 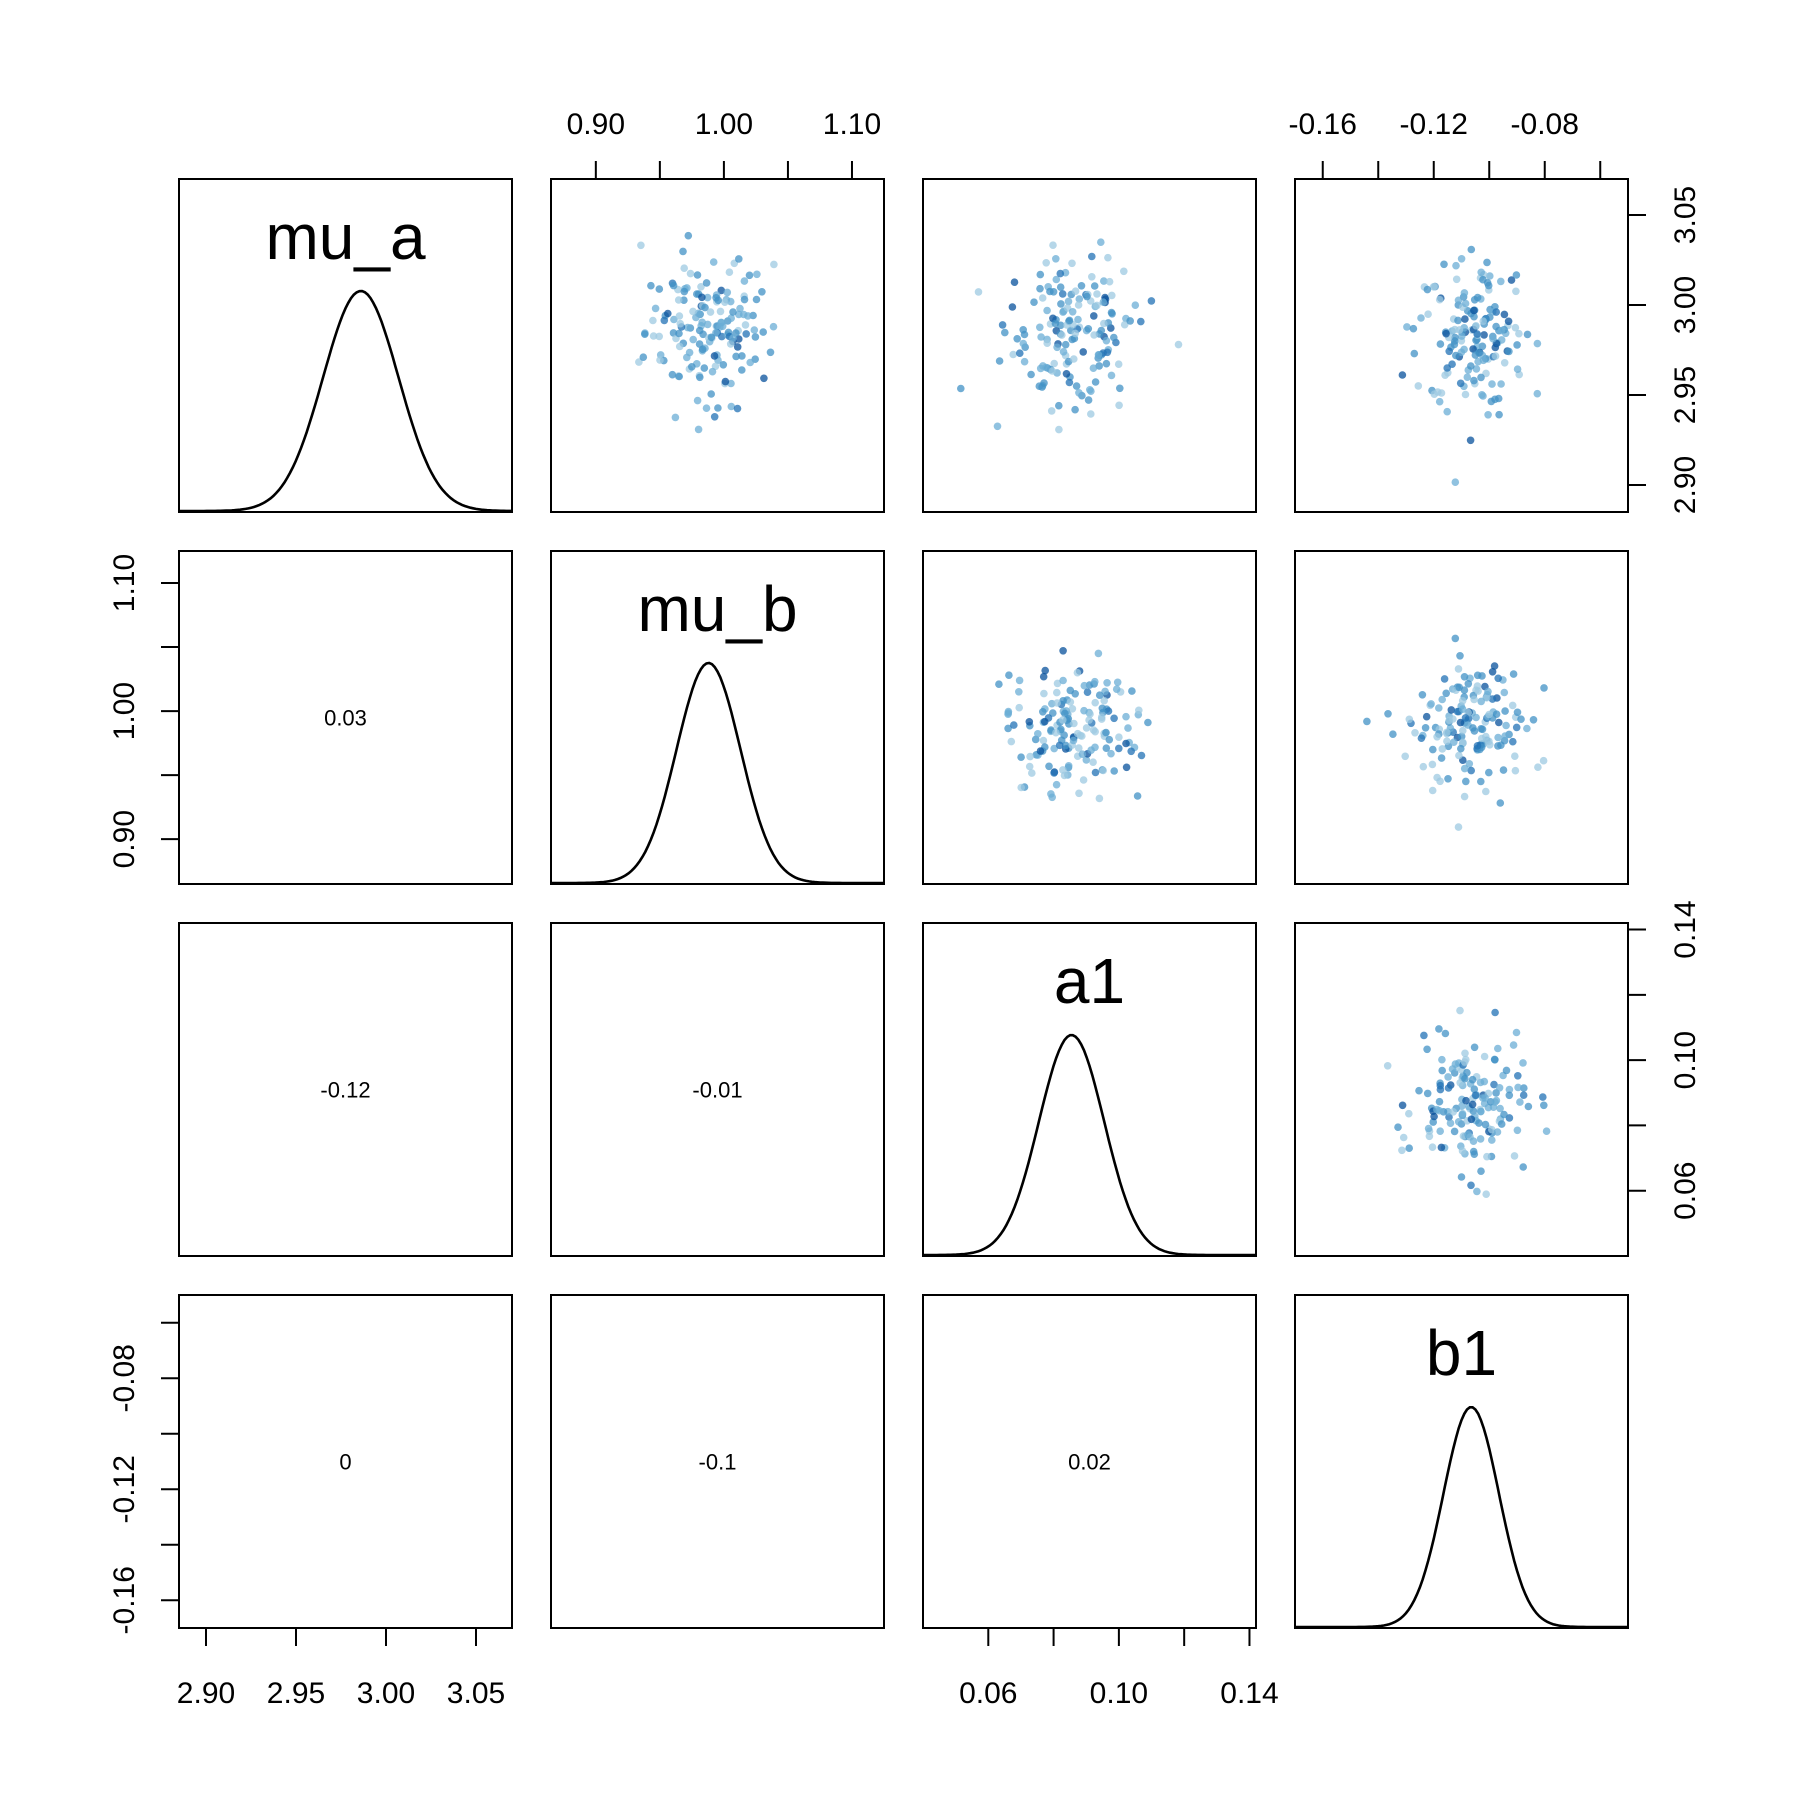 What do you see at coordinates (717, 609) in the screenshot?
I see `variable-name-mu_b: mu_b` at bounding box center [717, 609].